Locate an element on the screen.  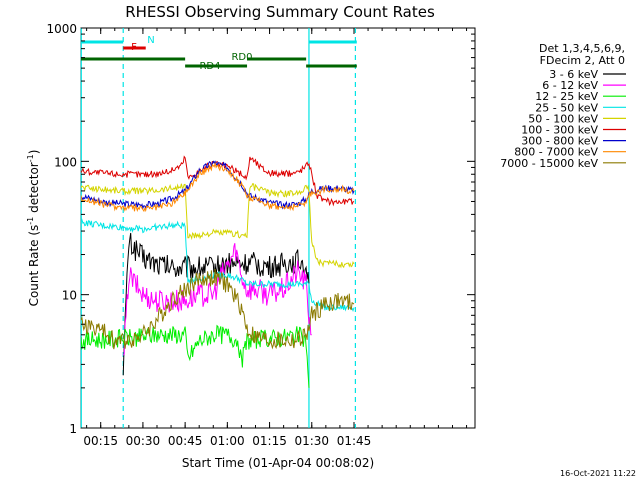
x-tick-label-4: 01:15 is located at coordinates (269, 441).